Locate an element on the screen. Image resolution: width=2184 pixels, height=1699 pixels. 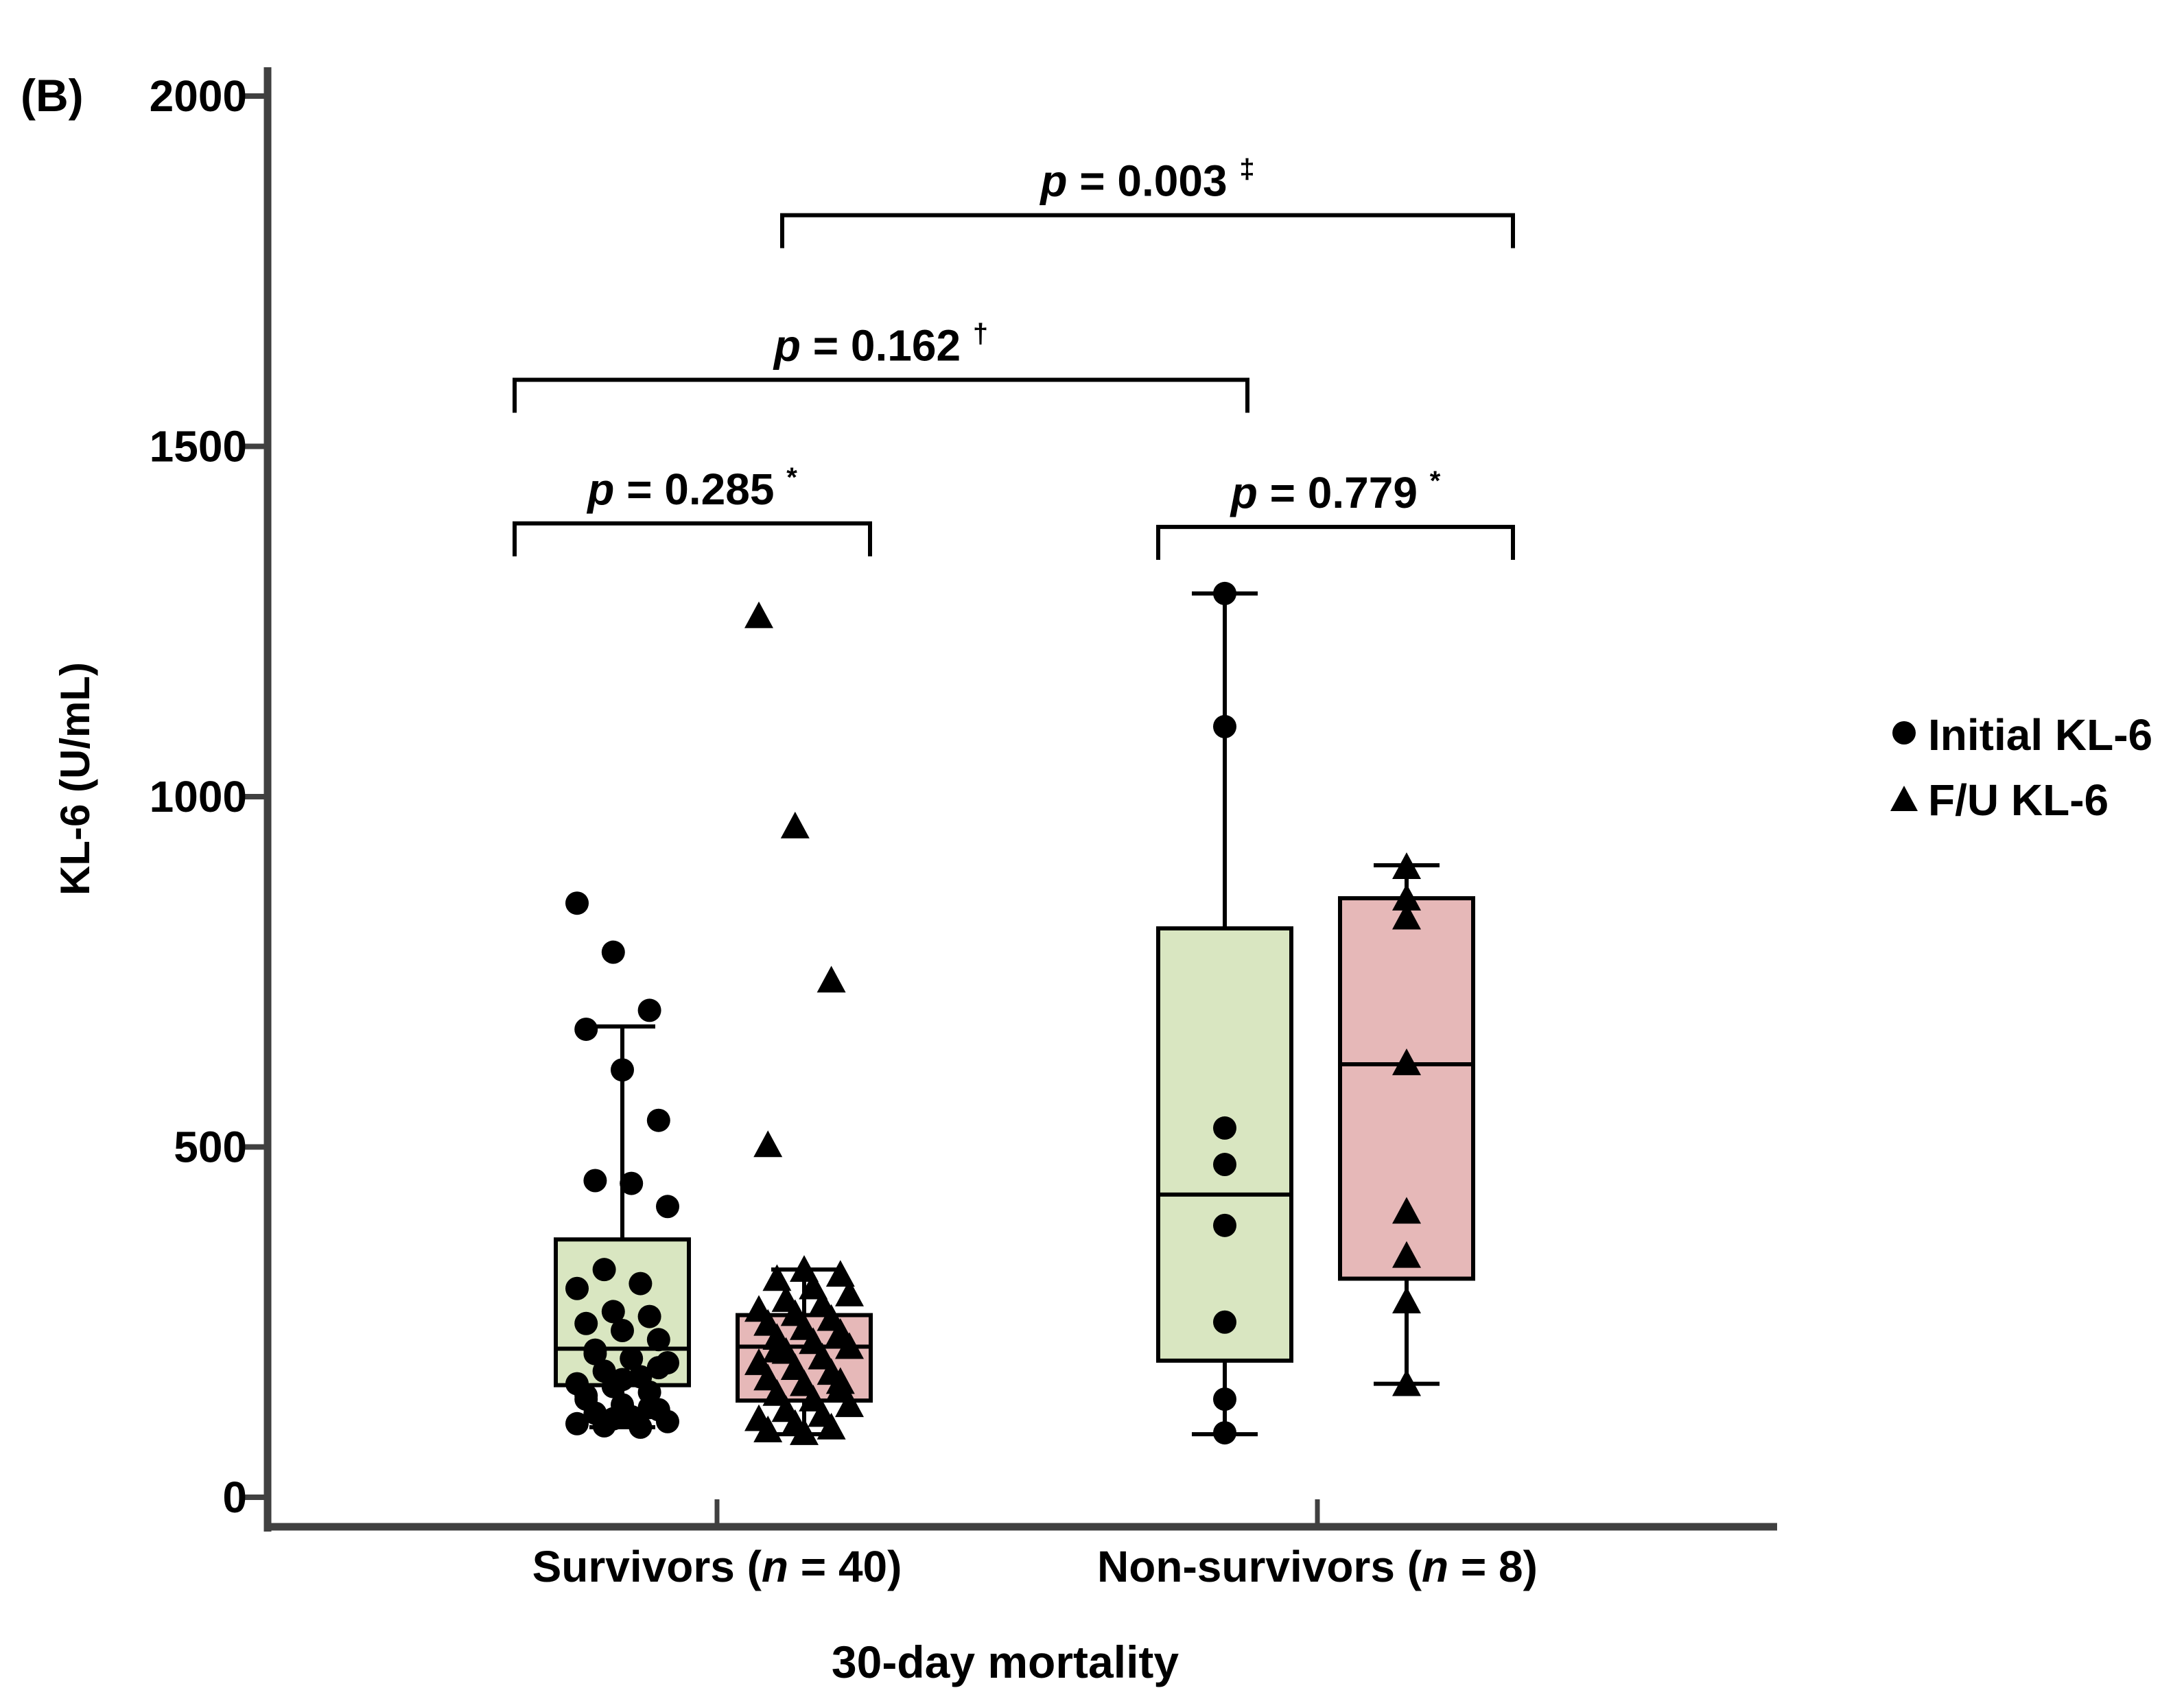
x-tick-label-prefix: Survivors ( is located at coordinates (647, 1566).